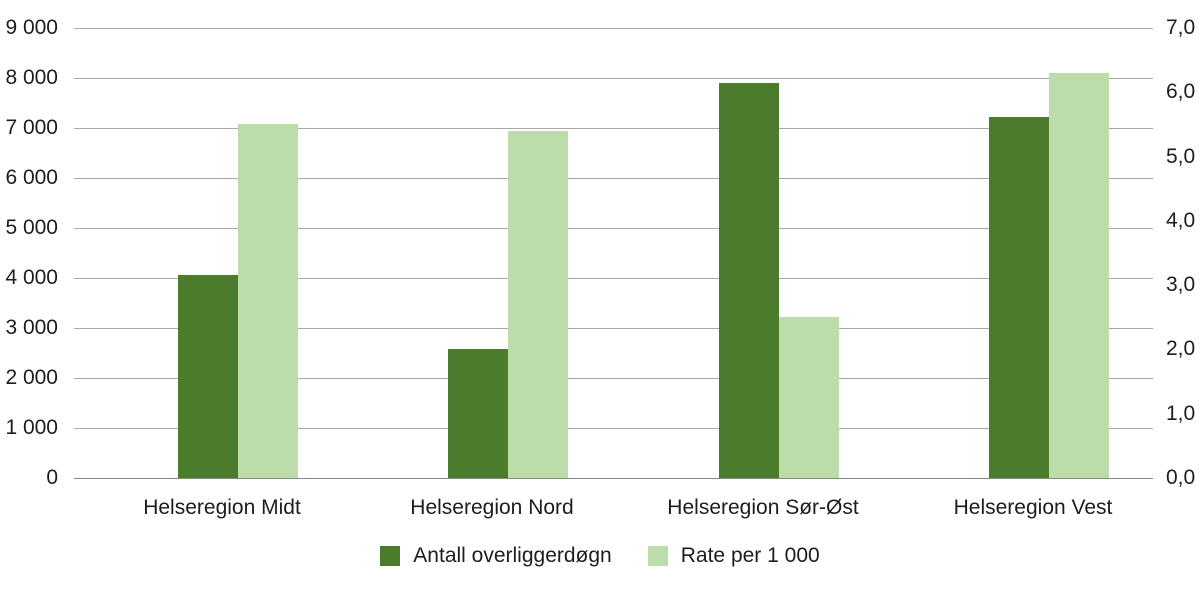 The height and width of the screenshot is (589, 1200). I want to click on left-axis-tick-label: 2 000, so click(31, 377).